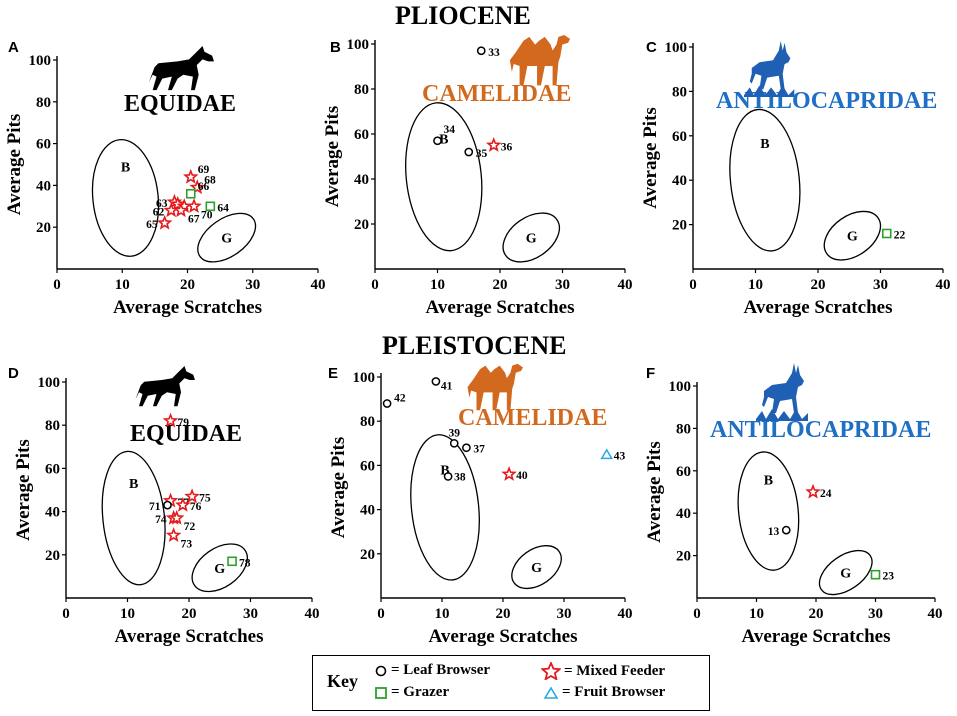 The height and width of the screenshot is (716, 957). Describe the element at coordinates (774, 532) in the screenshot. I see `point-label: 13` at that location.